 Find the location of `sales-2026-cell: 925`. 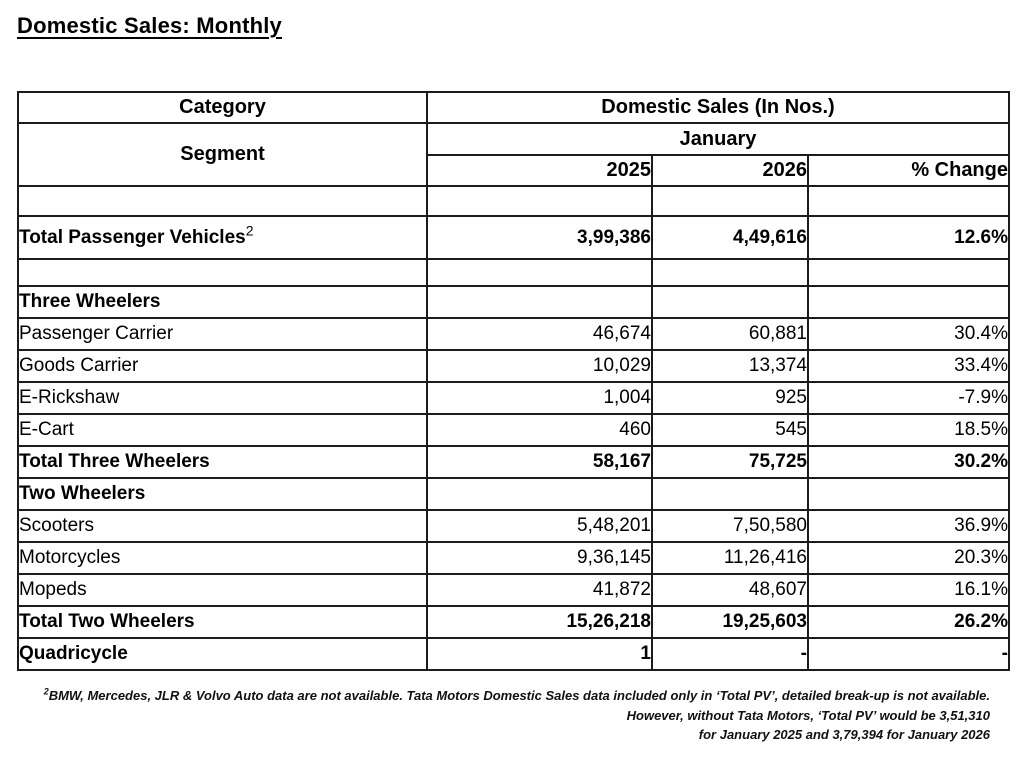

sales-2026-cell: 925 is located at coordinates (730, 398).